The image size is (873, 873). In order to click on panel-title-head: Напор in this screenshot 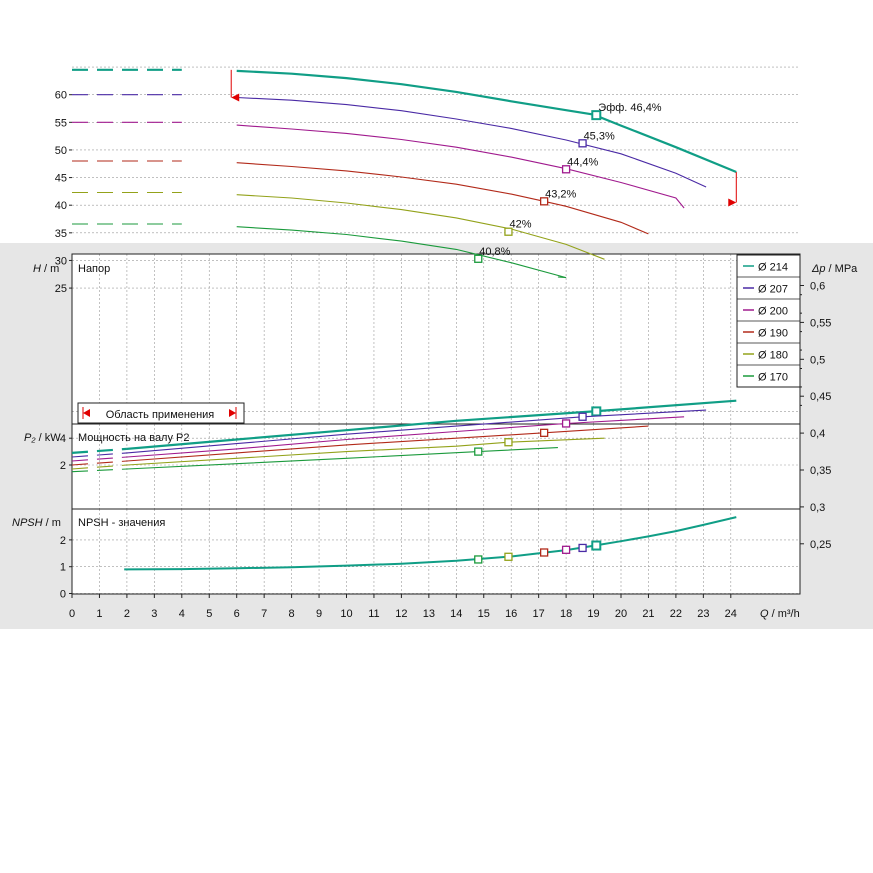, I will do `click(94, 269)`.